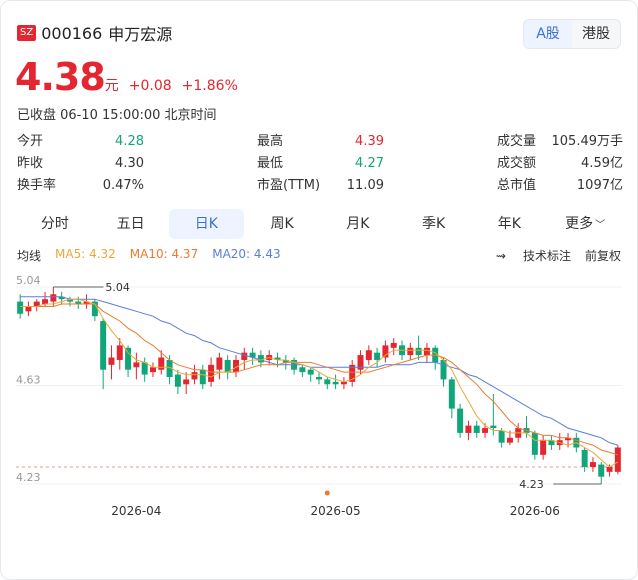 The image size is (638, 580). Describe the element at coordinates (117, 115) in the screenshot. I see `market-status: 已收盘 06-10 15:00:00 北京时间` at that location.